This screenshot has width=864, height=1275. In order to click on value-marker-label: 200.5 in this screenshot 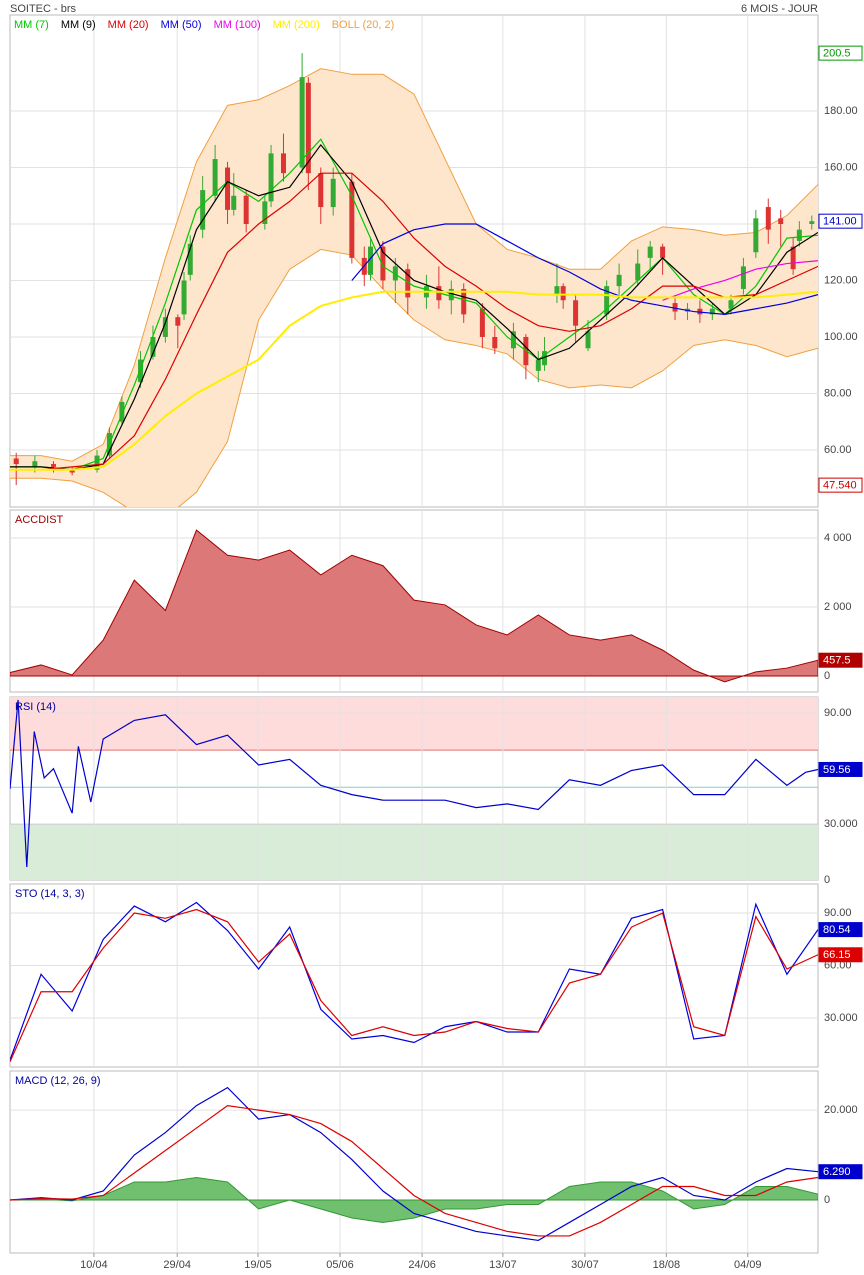, I will do `click(837, 54)`.